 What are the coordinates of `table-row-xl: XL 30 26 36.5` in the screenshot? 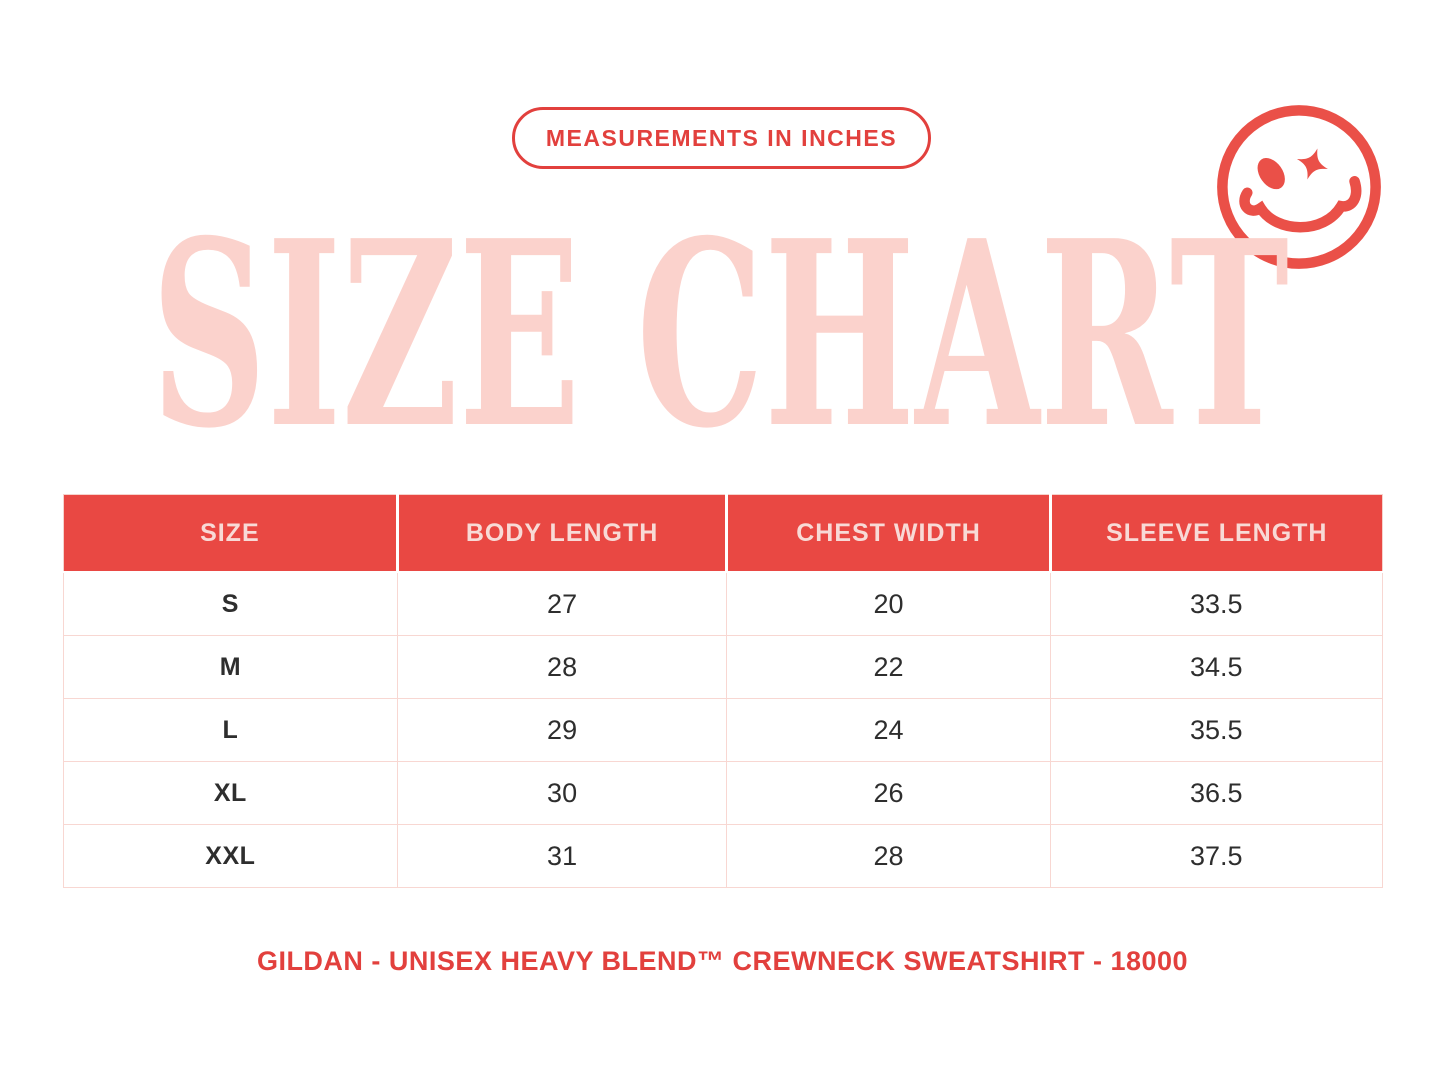 It's located at (723, 793).